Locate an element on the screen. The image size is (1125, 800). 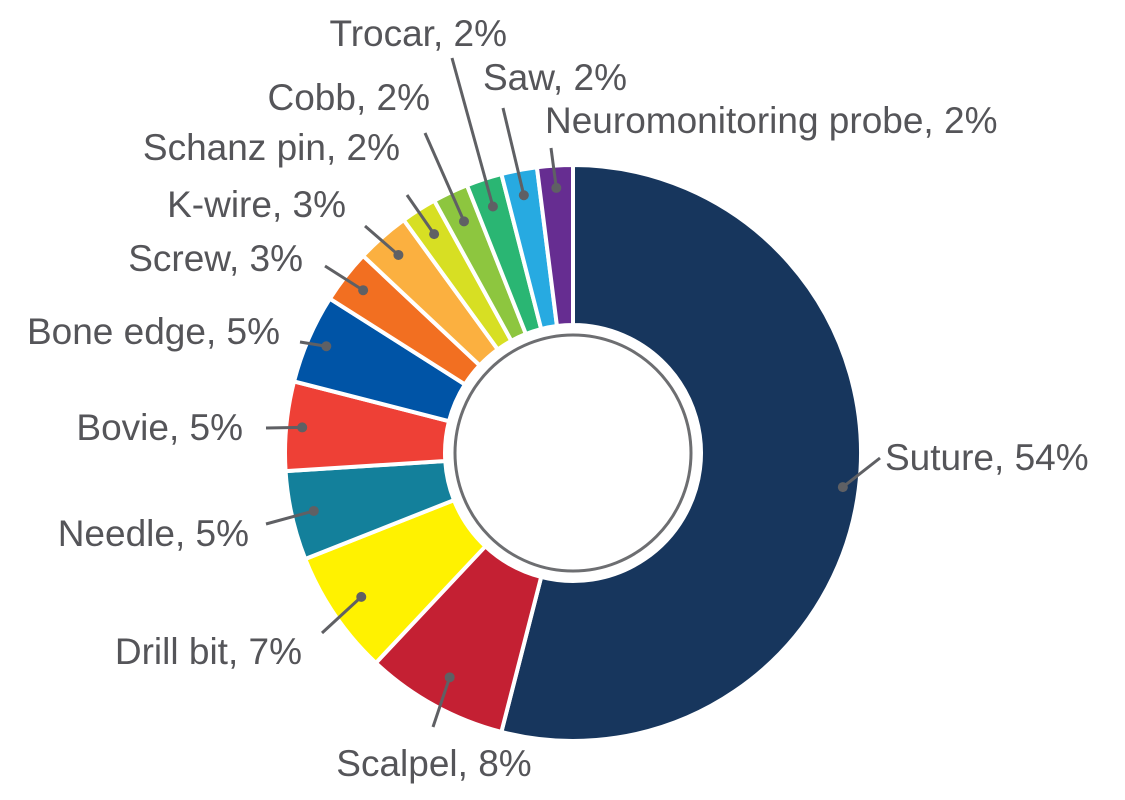
leader-suture is located at coordinates (861, 472).